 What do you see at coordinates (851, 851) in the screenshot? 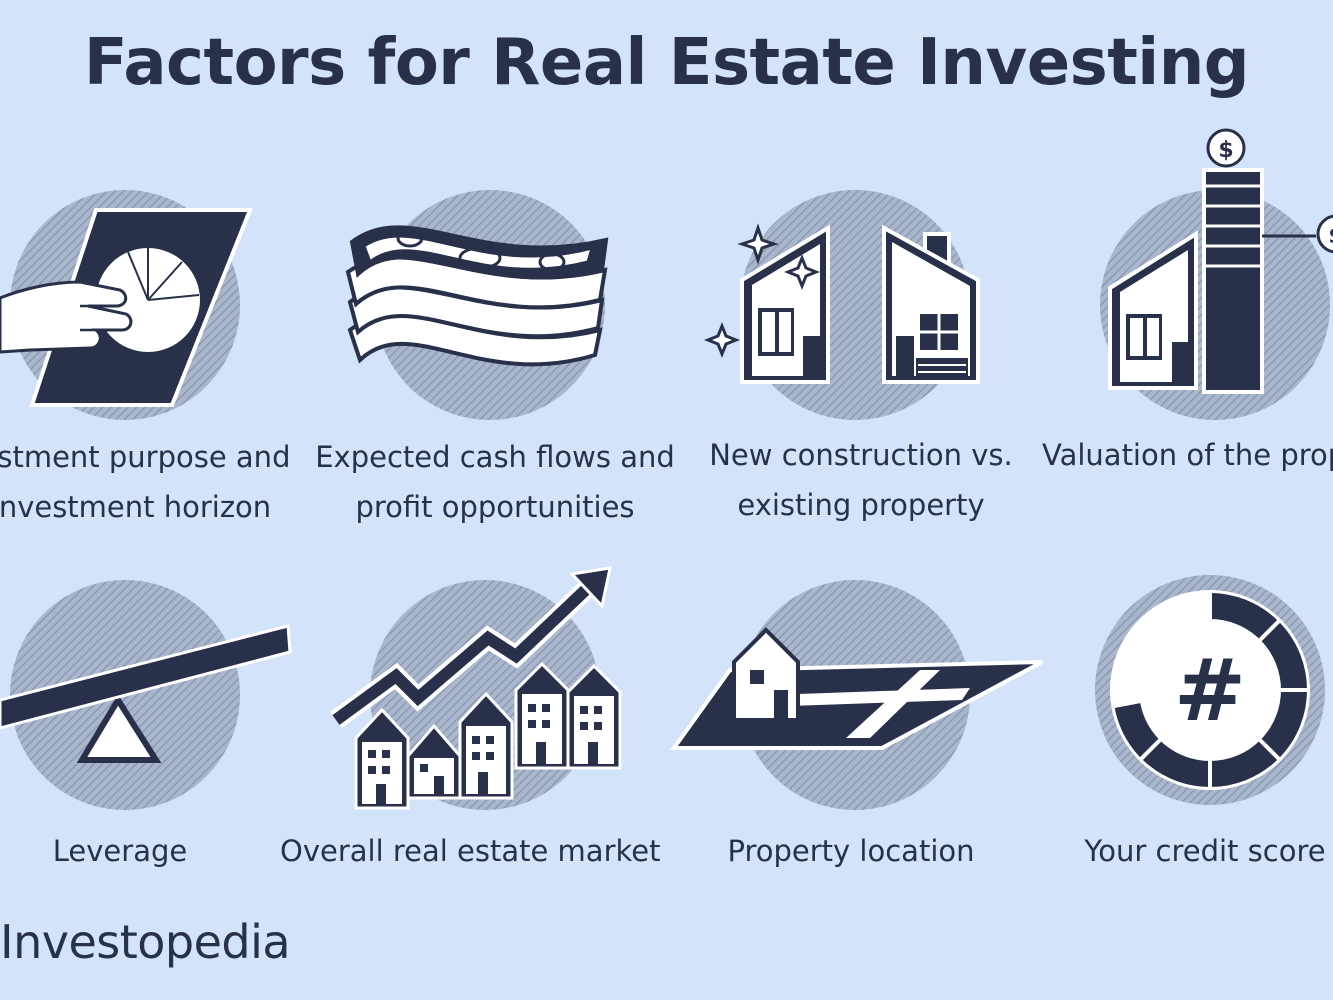
I see `factor-caption: Property location` at bounding box center [851, 851].